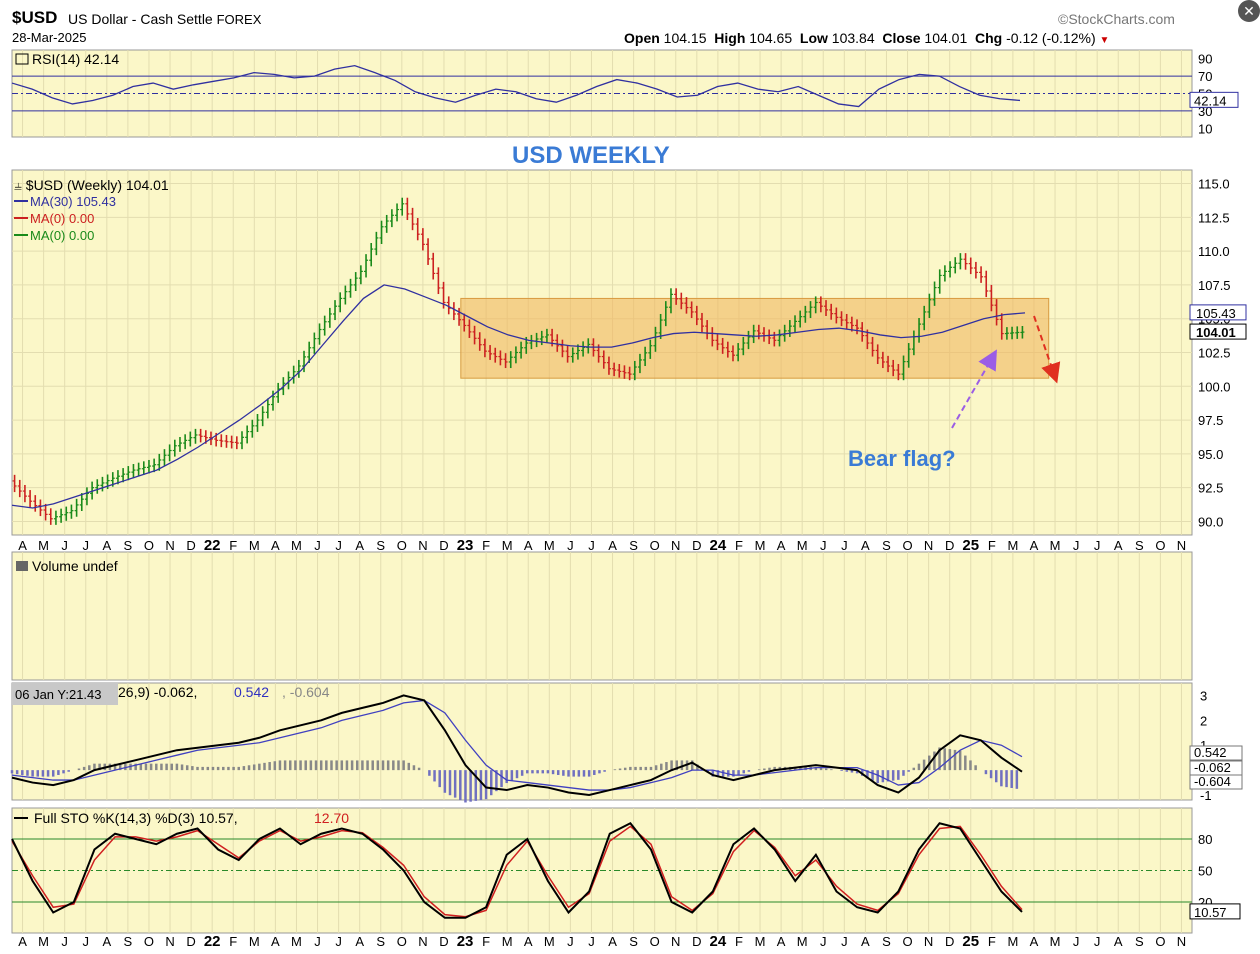  What do you see at coordinates (1205, 871) in the screenshot?
I see `sto-tick-label: 50` at bounding box center [1205, 871].